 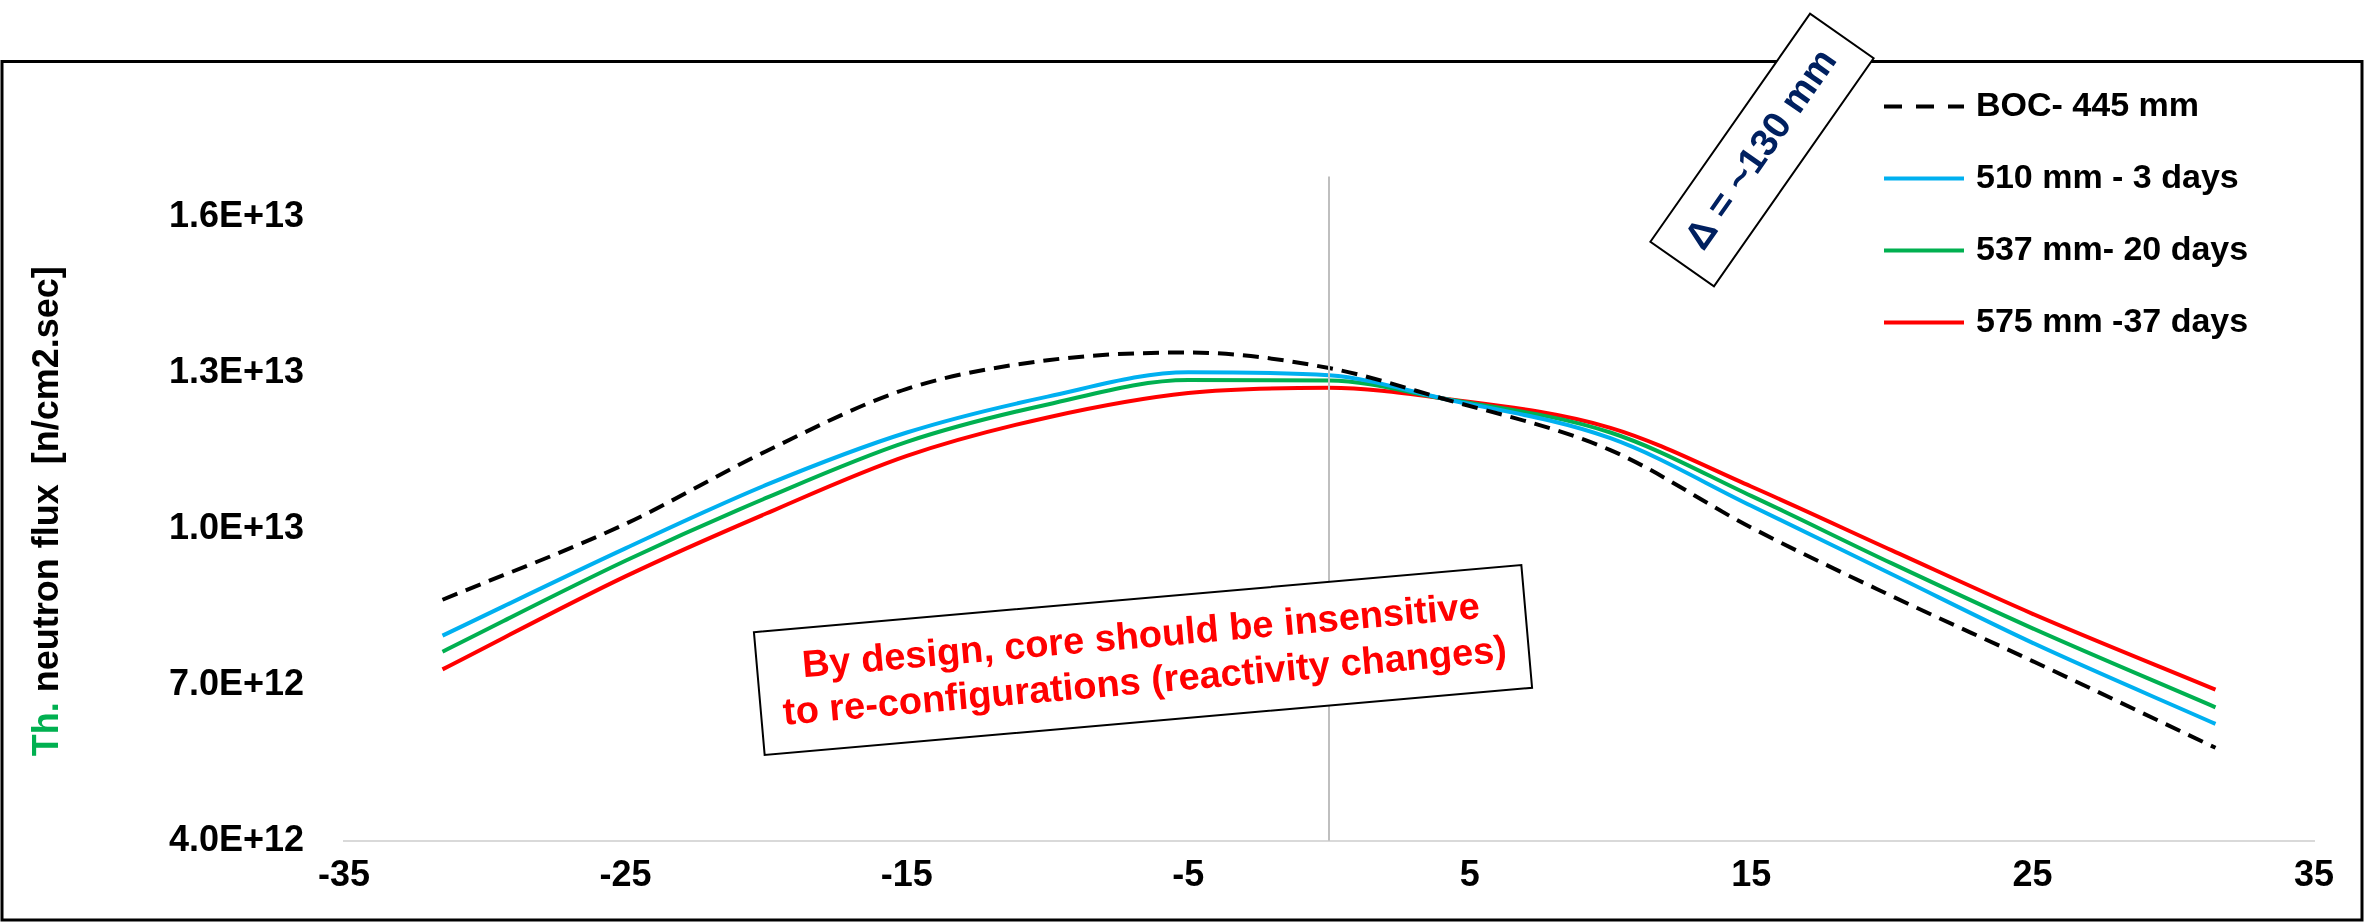 I want to click on y-tick-label: 7.0E+12, so click(x=236, y=682).